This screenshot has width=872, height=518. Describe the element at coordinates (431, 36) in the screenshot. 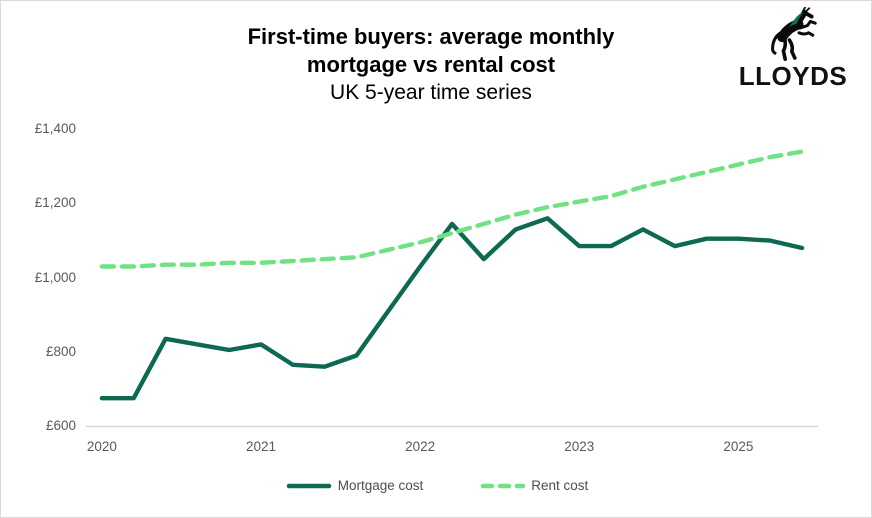

I see `chart-title-line1: First-time buyers: average monthly` at that location.